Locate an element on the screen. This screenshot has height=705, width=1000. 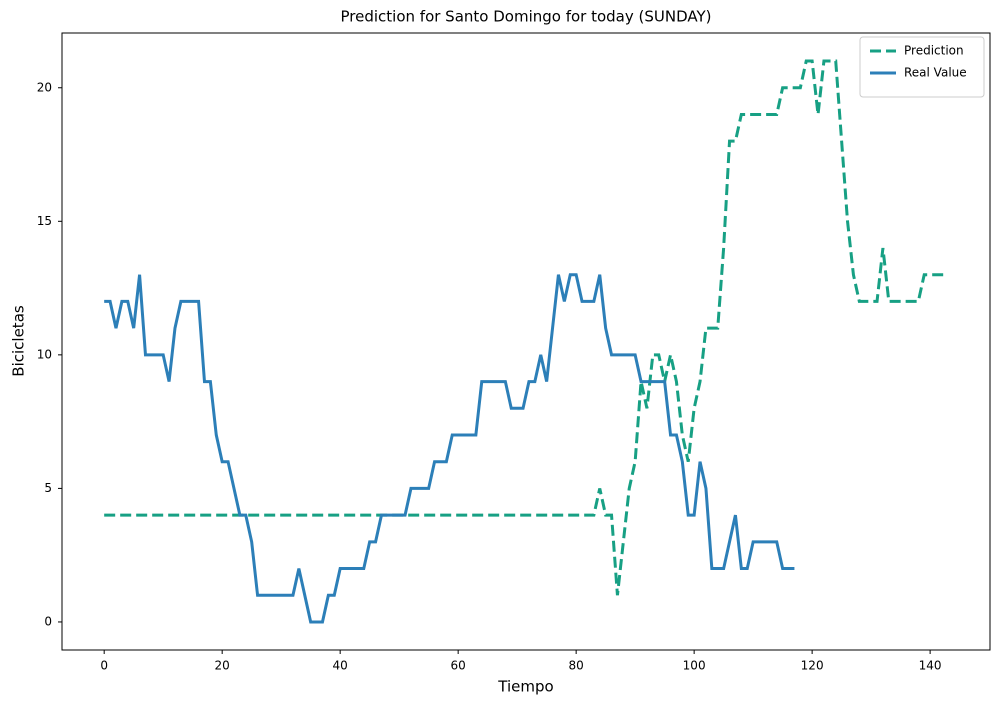
x-axis-label: Tiempo is located at coordinates (525, 687).